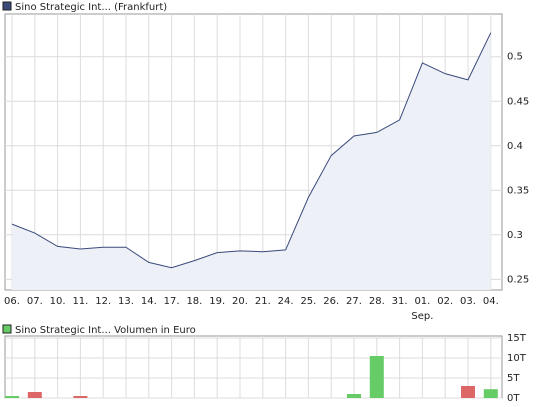 Image resolution: width=545 pixels, height=407 pixels. What do you see at coordinates (126, 301) in the screenshot?
I see `x-tick-label: 13.` at bounding box center [126, 301].